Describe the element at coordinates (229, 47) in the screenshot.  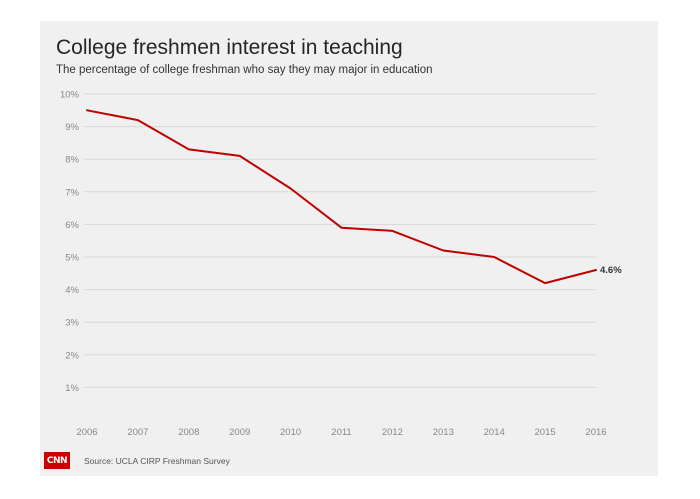
I see `chart-title: College freshmen interest in teaching` at that location.